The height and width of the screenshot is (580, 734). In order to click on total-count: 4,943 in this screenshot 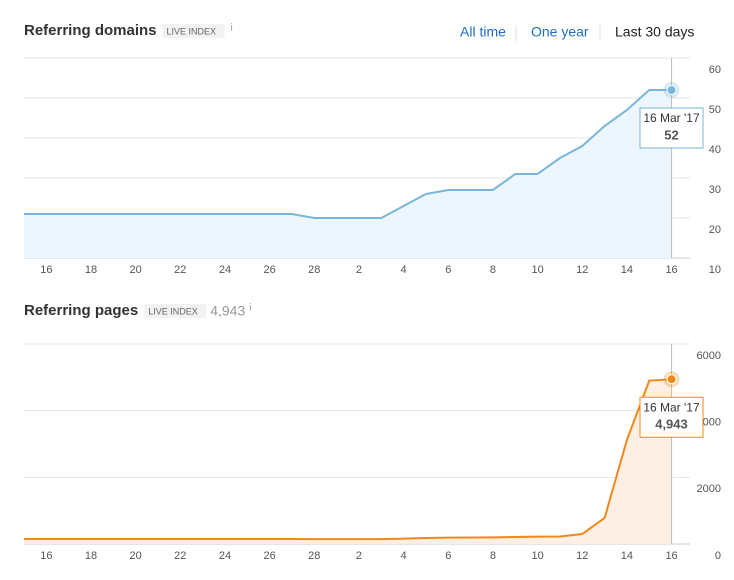, I will do `click(227, 311)`.